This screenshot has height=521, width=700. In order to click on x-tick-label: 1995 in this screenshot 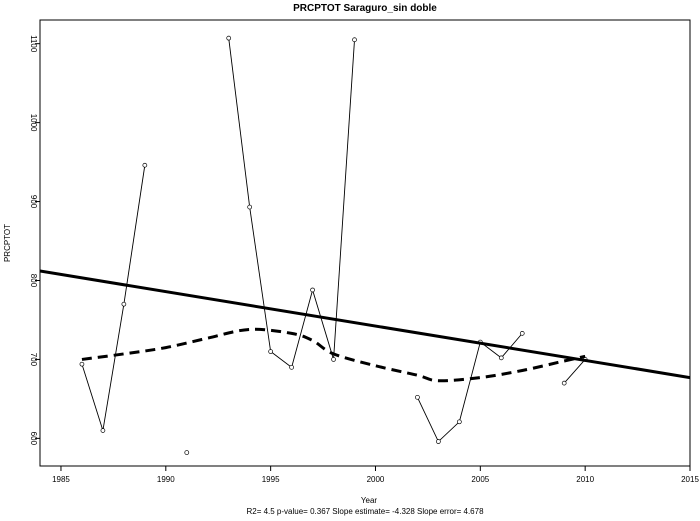, I will do `click(271, 479)`.